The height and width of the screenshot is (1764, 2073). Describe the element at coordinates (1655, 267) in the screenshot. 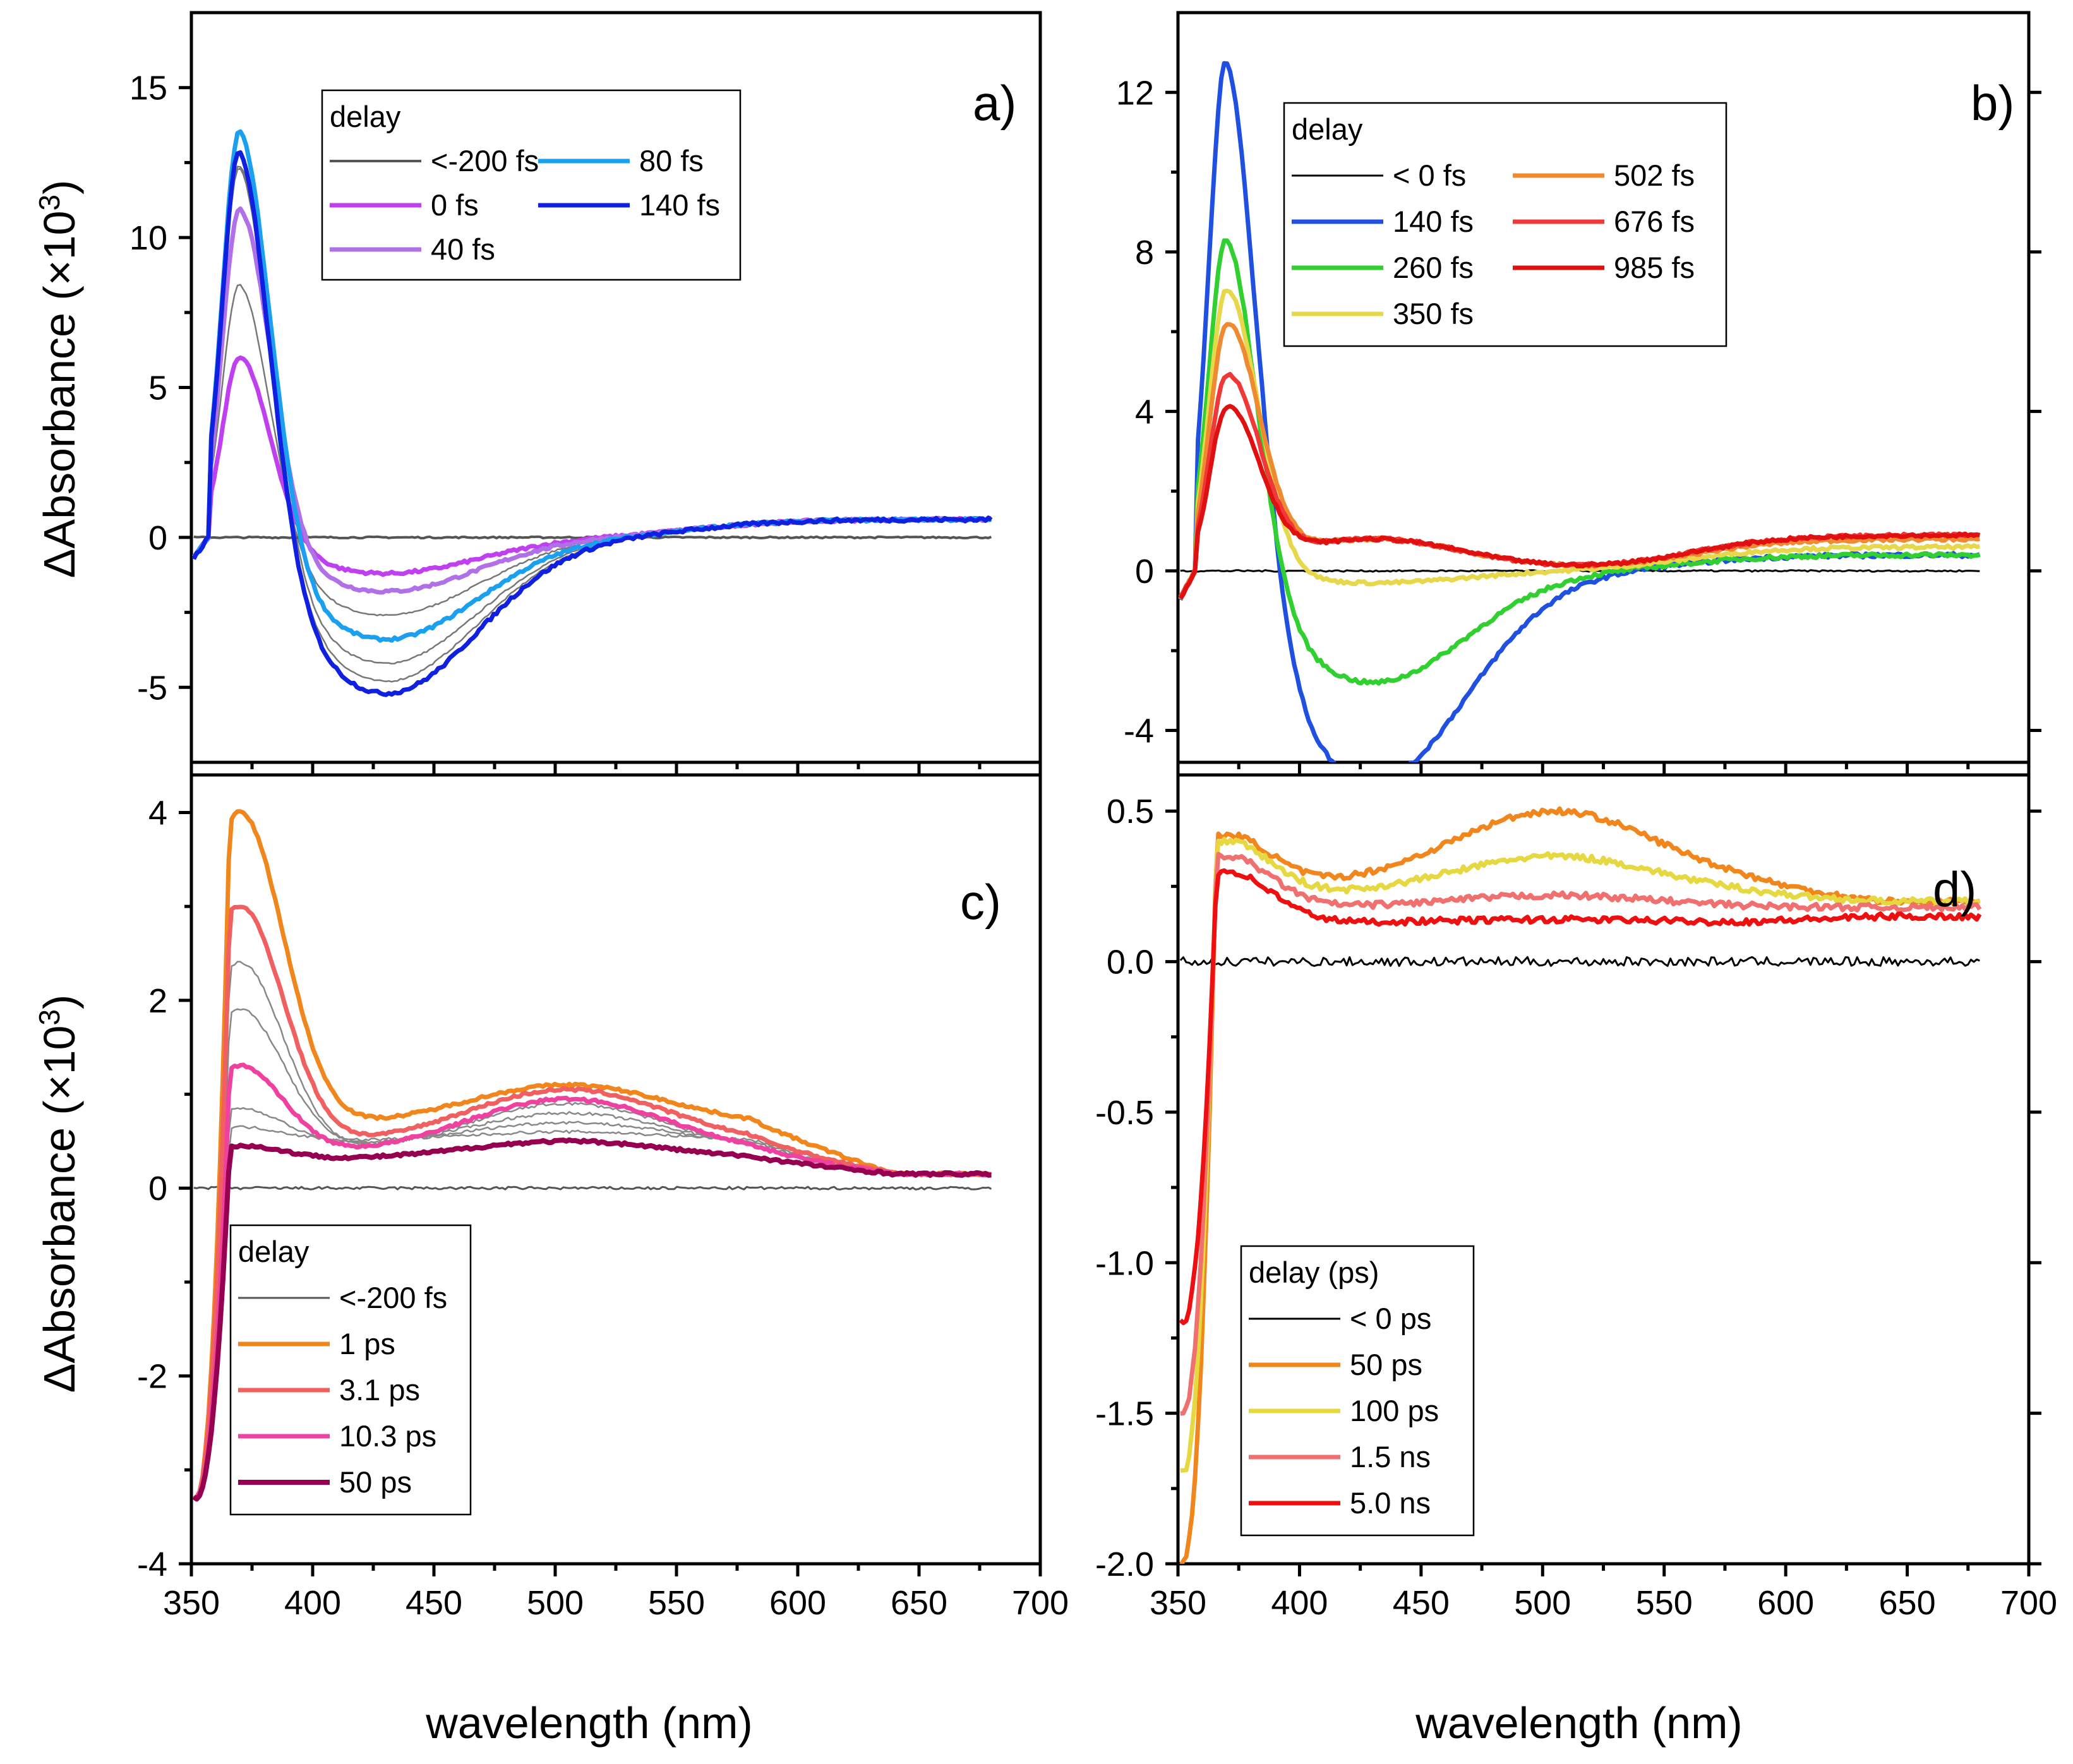

I see `legend-label: 985 fs` at that location.